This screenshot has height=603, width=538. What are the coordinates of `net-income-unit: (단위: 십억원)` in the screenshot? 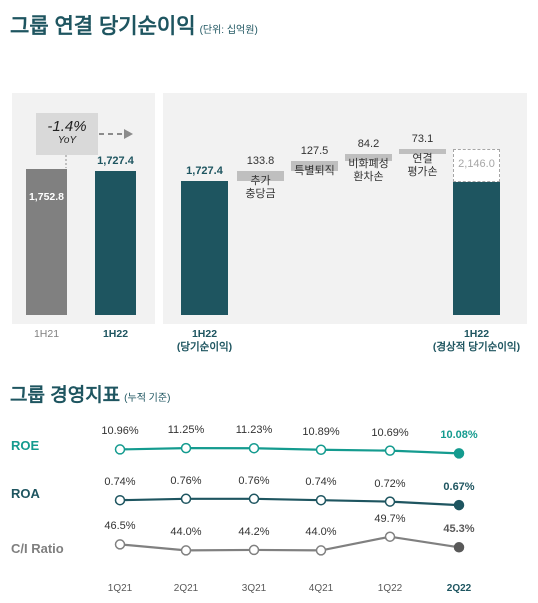 It's located at (228, 30).